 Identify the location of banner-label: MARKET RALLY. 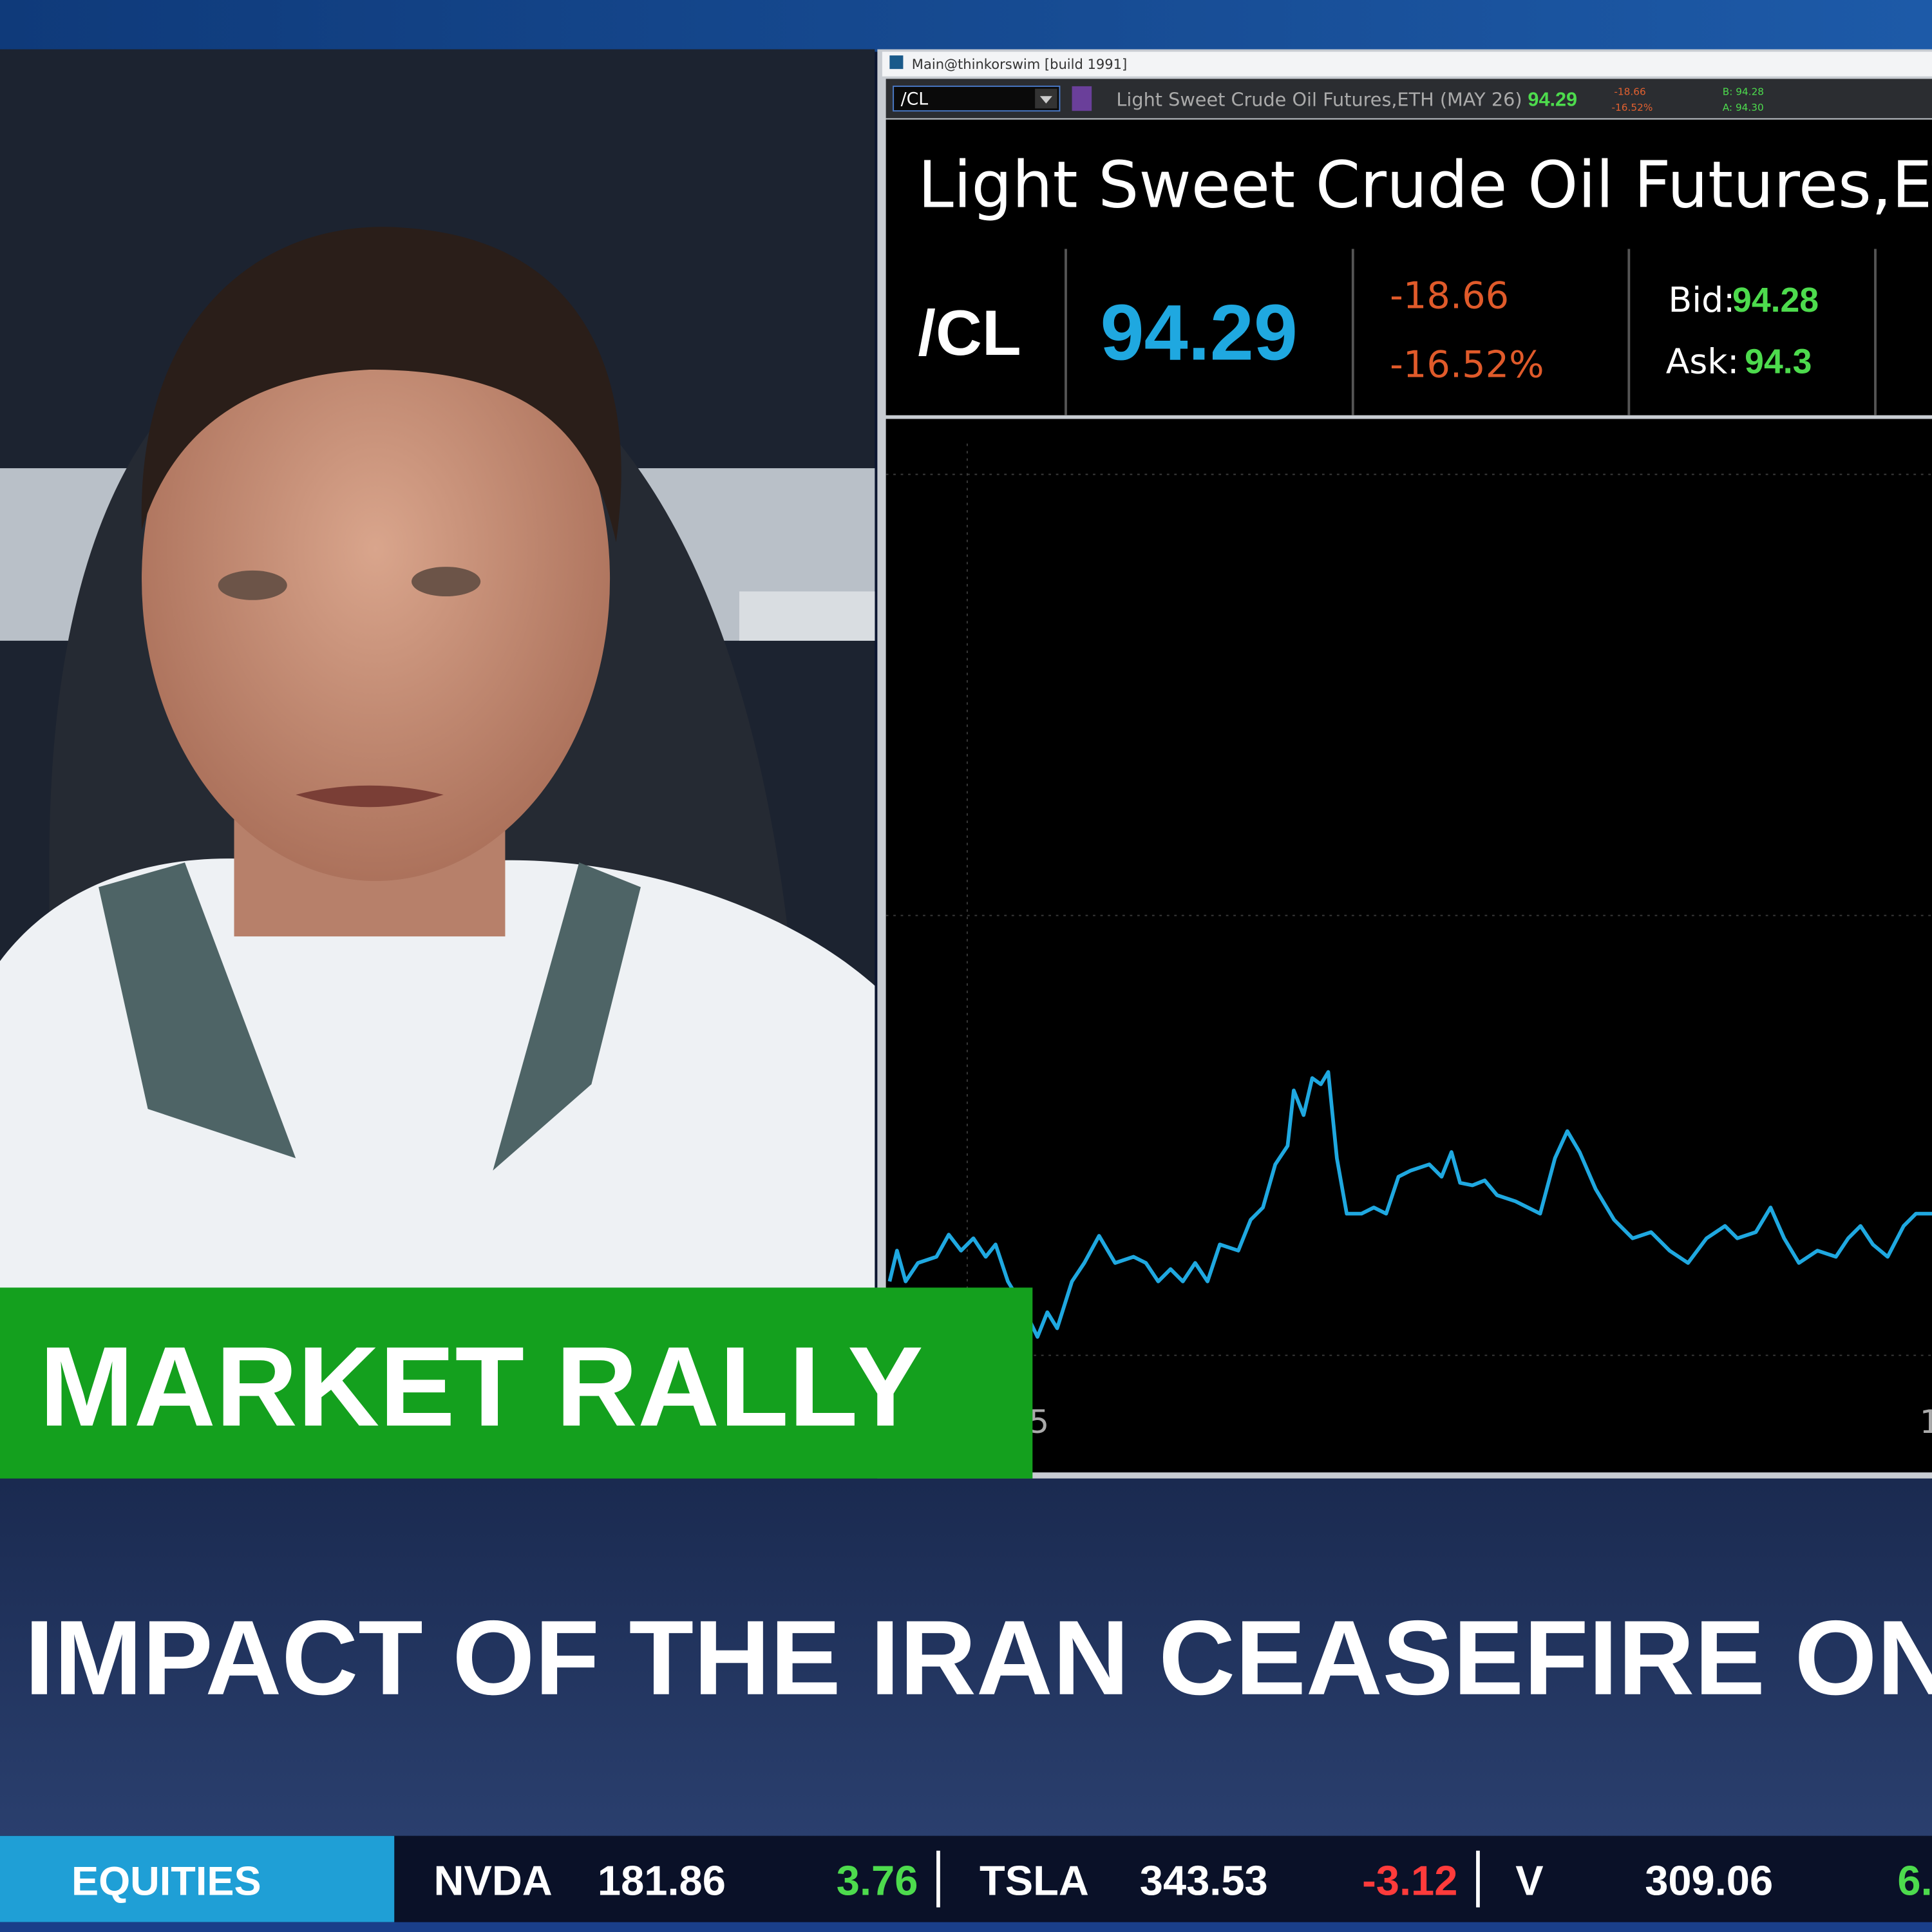
(481, 1387).